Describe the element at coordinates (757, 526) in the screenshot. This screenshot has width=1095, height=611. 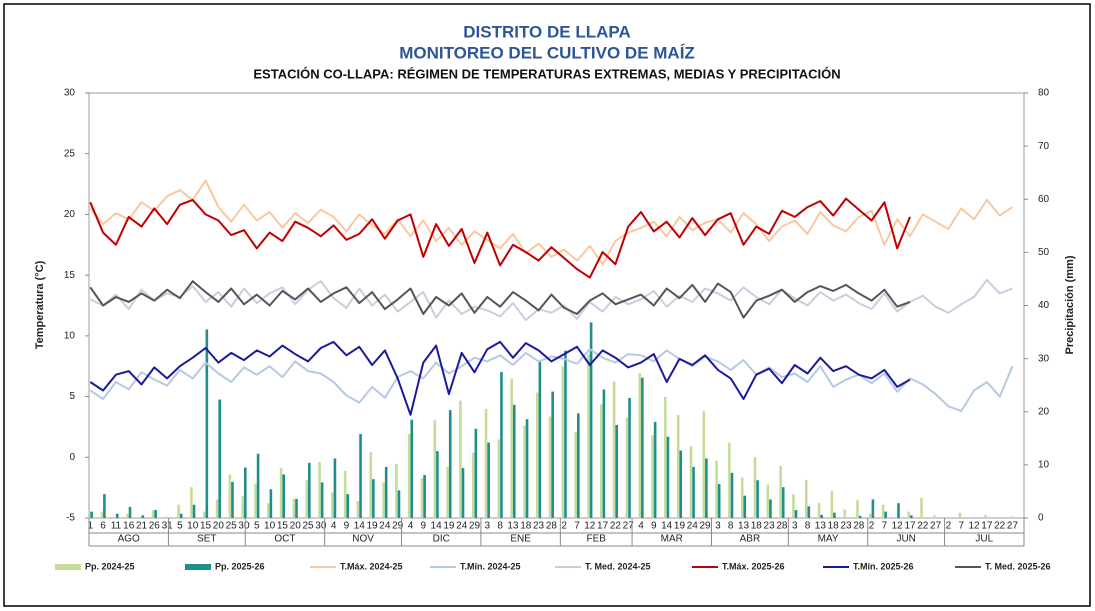
I see `x-tick-label: 18` at that location.